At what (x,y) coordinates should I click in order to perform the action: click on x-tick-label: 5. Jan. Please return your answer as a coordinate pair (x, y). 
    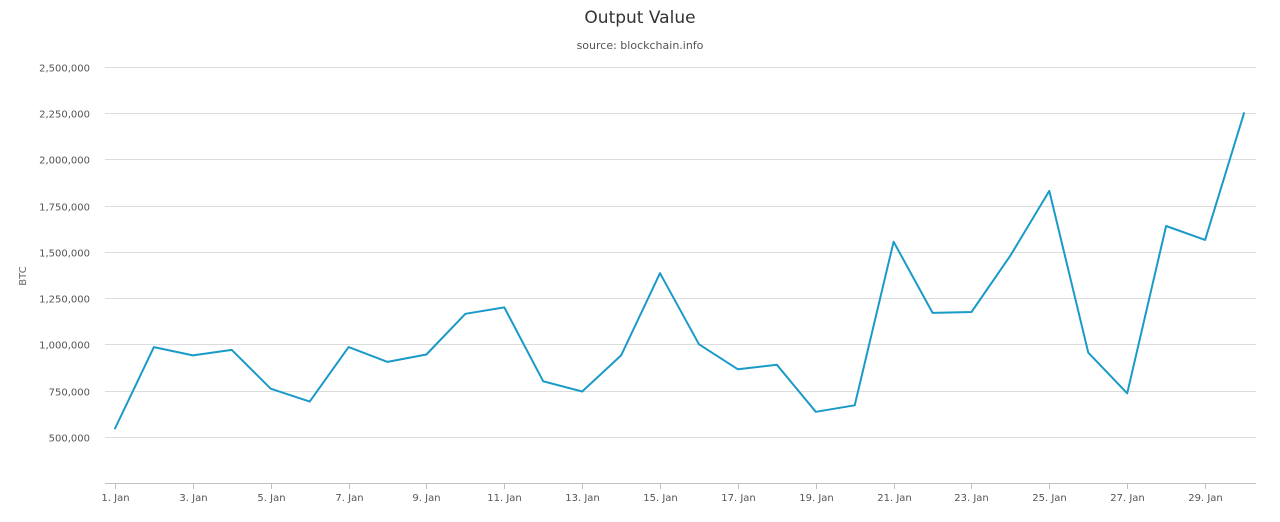
    Looking at the image, I should click on (271, 498).